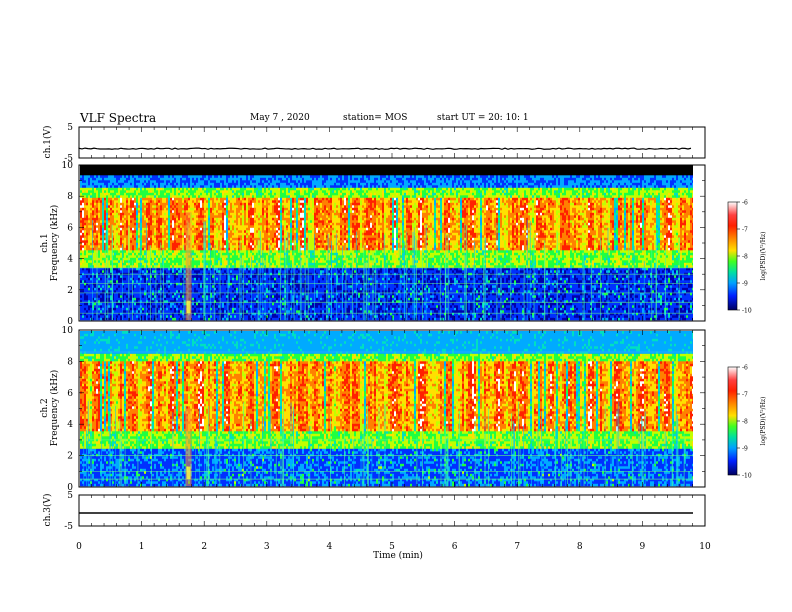  I want to click on ch2-colorbar, so click(732, 421).